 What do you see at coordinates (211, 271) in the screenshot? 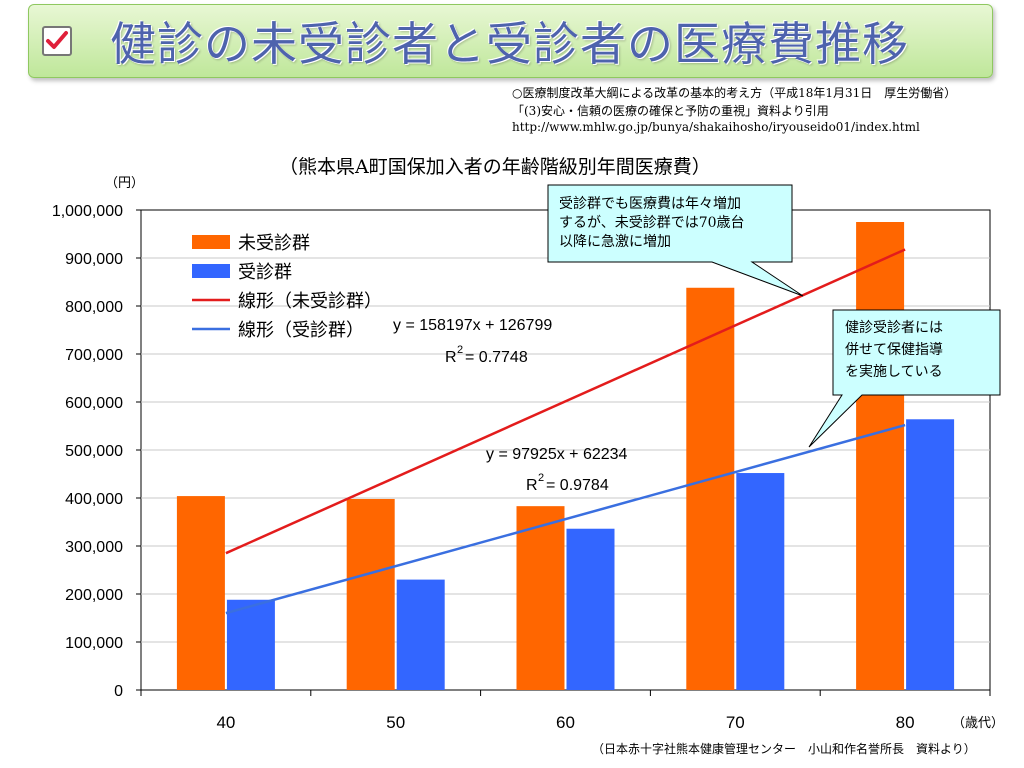
I see `legend-screened-swatch` at bounding box center [211, 271].